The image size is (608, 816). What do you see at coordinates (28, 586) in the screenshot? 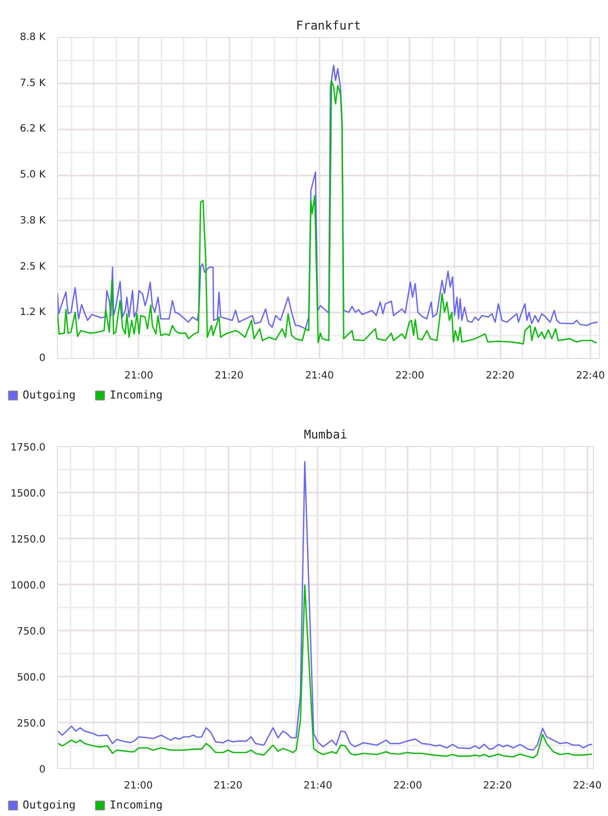
I see `y-tick-label: 1000.0` at bounding box center [28, 586].